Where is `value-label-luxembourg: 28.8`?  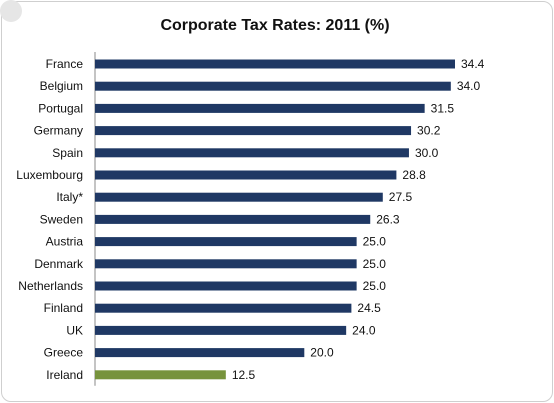 value-label-luxembourg: 28.8 is located at coordinates (414, 175).